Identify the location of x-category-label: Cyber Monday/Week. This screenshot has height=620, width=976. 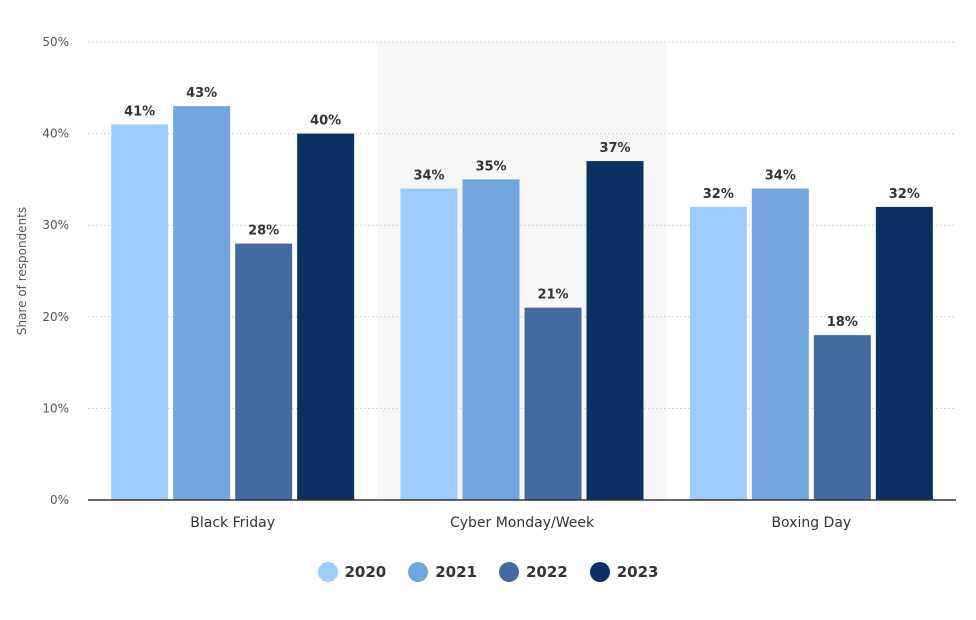
(522, 523).